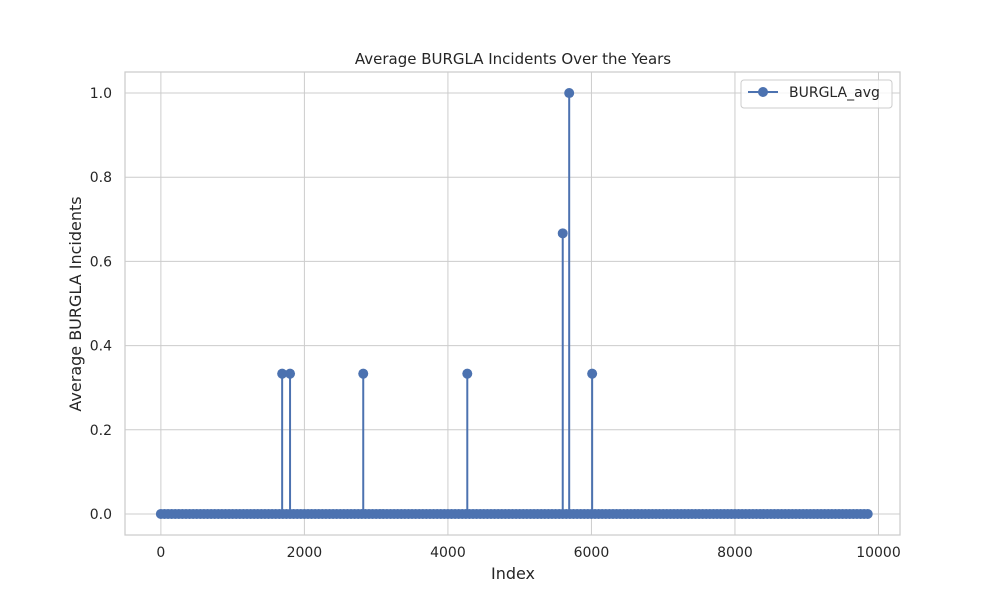 The height and width of the screenshot is (600, 1000). I want to click on y-tick-label: 0.8, so click(101, 178).